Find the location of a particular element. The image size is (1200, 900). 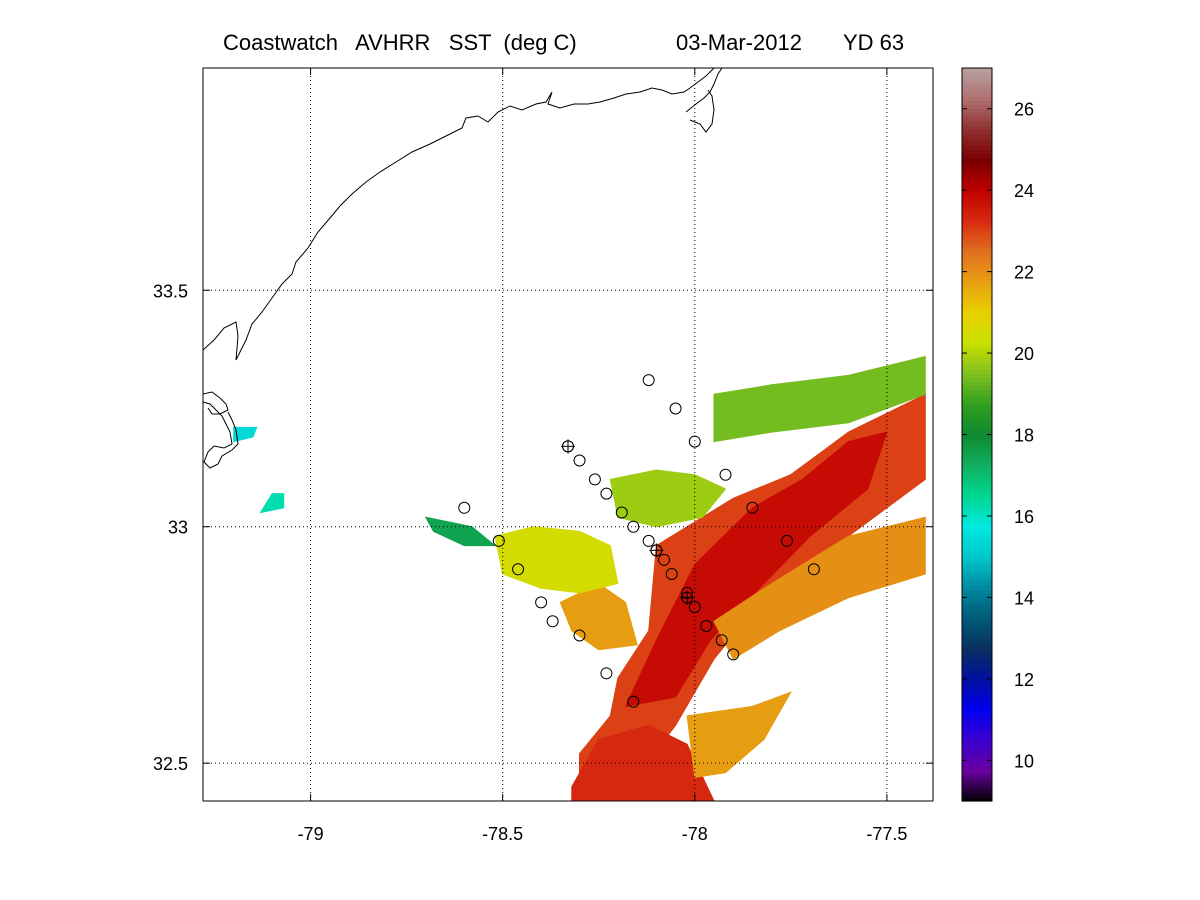

cruise-stations is located at coordinates (639, 541).